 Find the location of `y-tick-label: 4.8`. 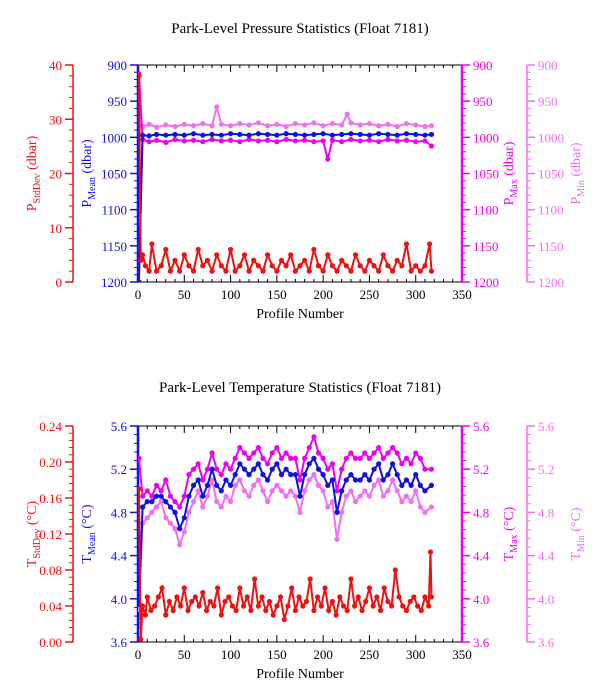

y-tick-label: 4.8 is located at coordinates (119, 512).